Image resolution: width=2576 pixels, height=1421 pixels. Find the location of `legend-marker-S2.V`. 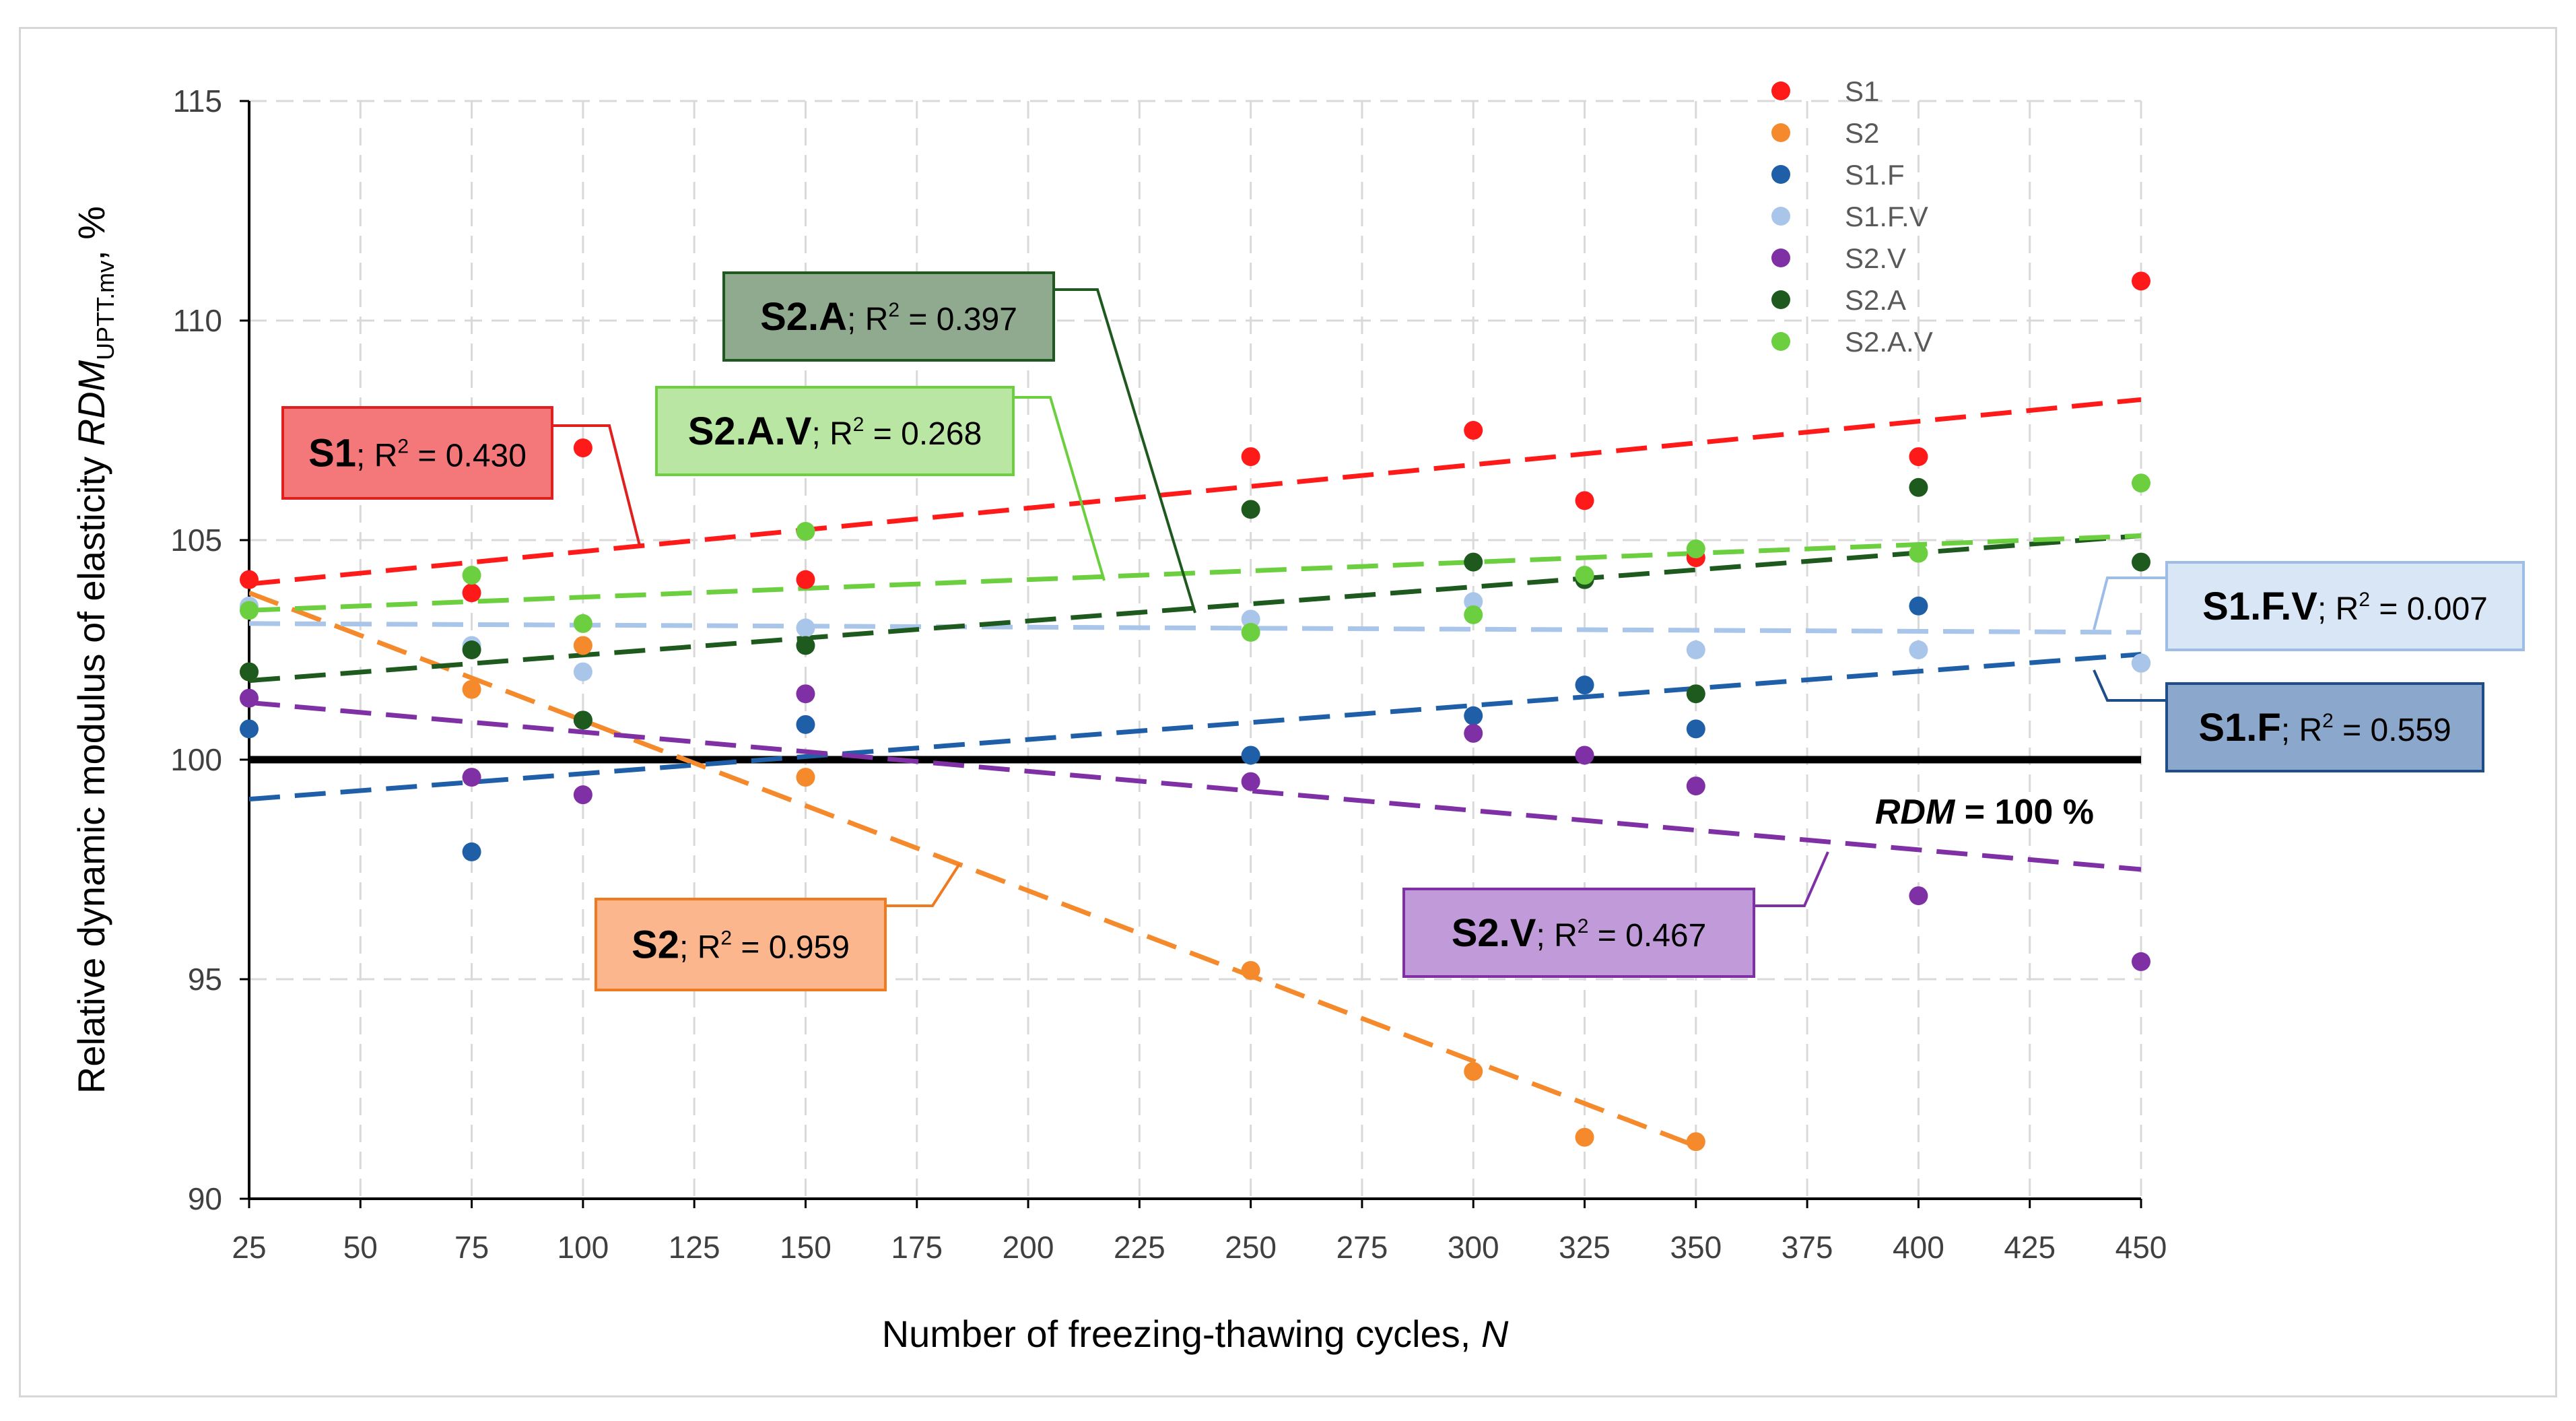

legend-marker-S2.V is located at coordinates (1780, 258).